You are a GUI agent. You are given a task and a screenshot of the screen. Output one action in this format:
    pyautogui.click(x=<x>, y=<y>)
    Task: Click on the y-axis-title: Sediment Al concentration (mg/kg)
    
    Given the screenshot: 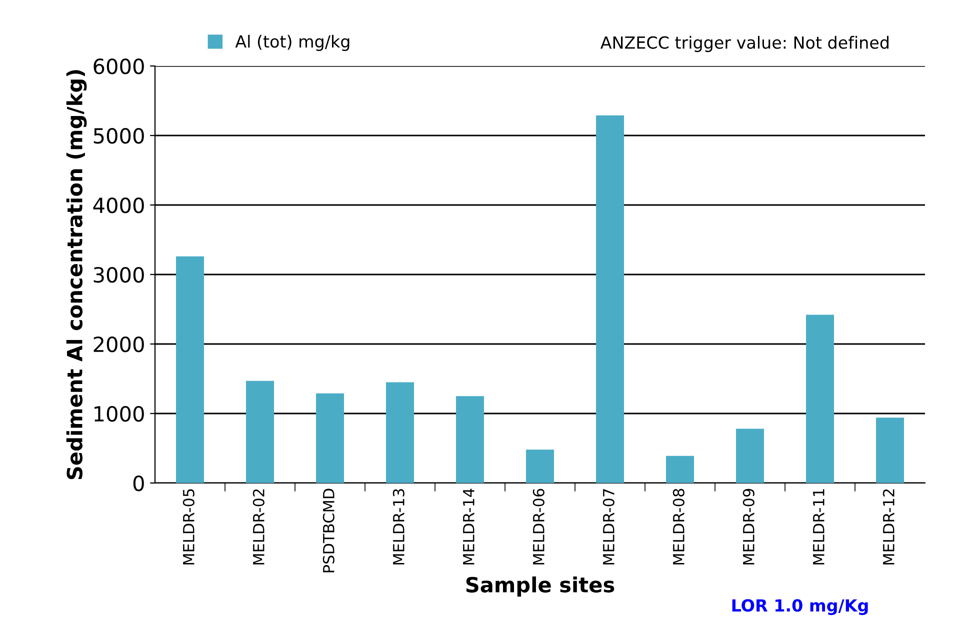 What is the action you would take?
    pyautogui.click(x=76, y=275)
    